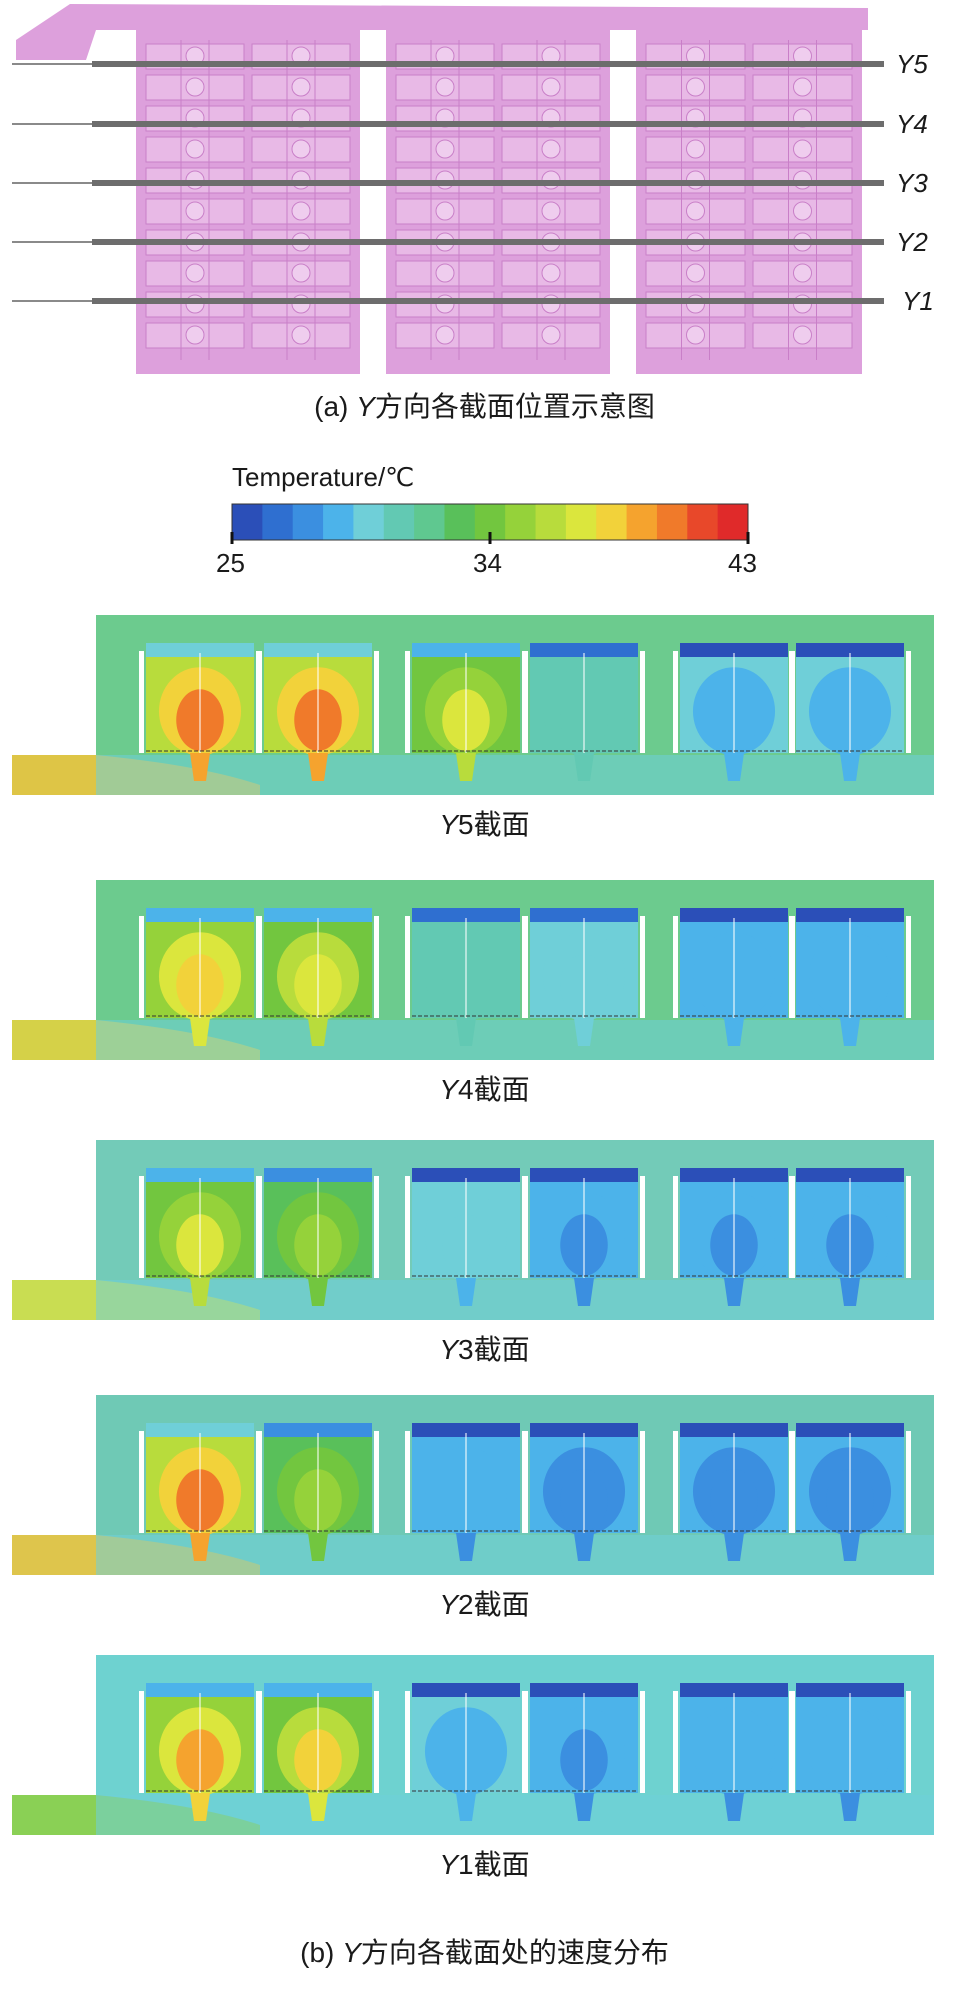 This screenshot has width=969, height=2008. I want to click on section-line-label-y3: Y3, so click(912, 183).